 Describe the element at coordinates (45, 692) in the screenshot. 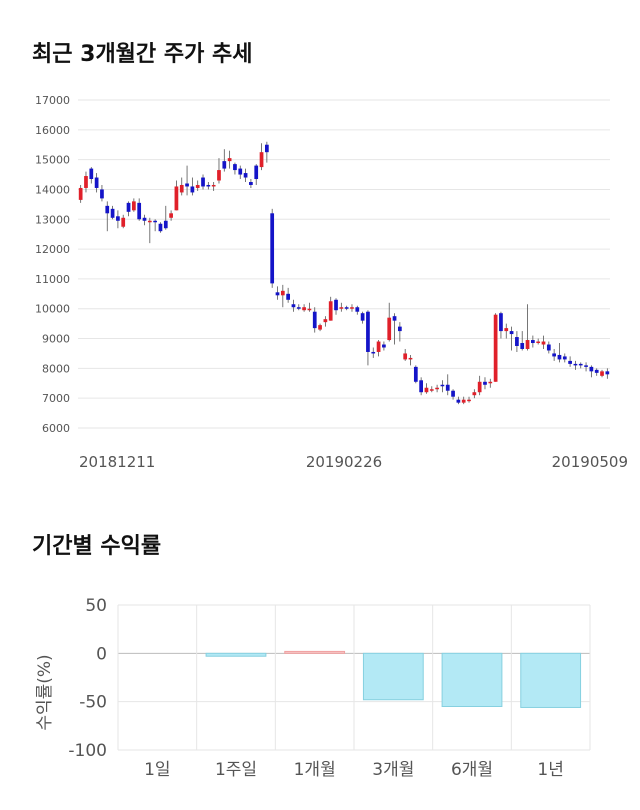

I see `y-axis-title: 수익률(%)` at that location.